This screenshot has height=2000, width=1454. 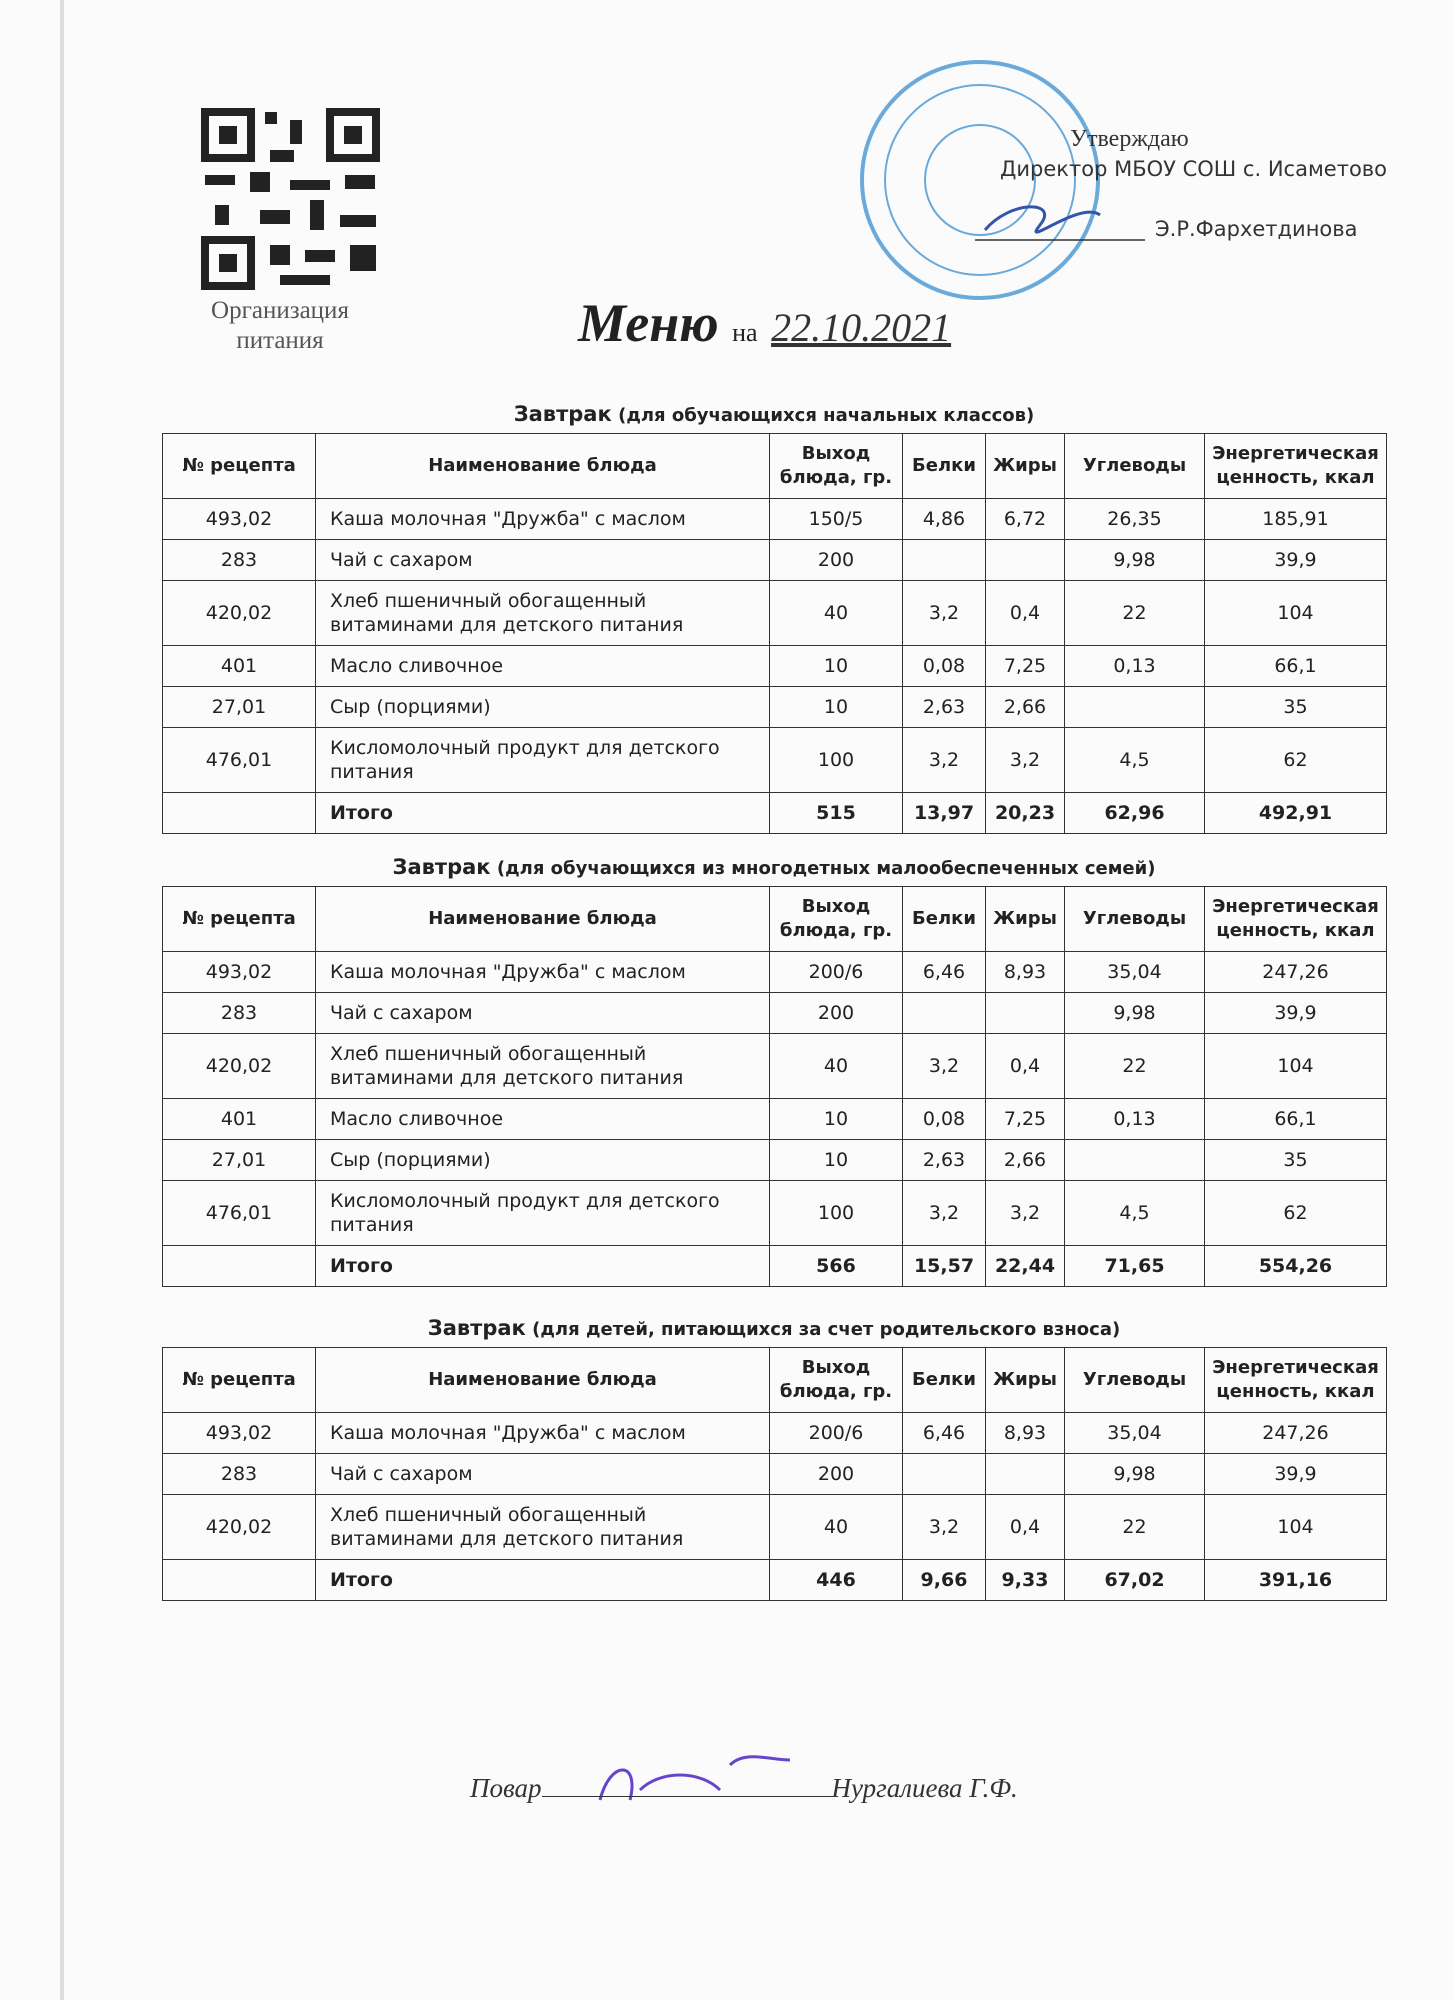 What do you see at coordinates (1134, 813) in the screenshot?
I see `table-cell: 62,96` at bounding box center [1134, 813].